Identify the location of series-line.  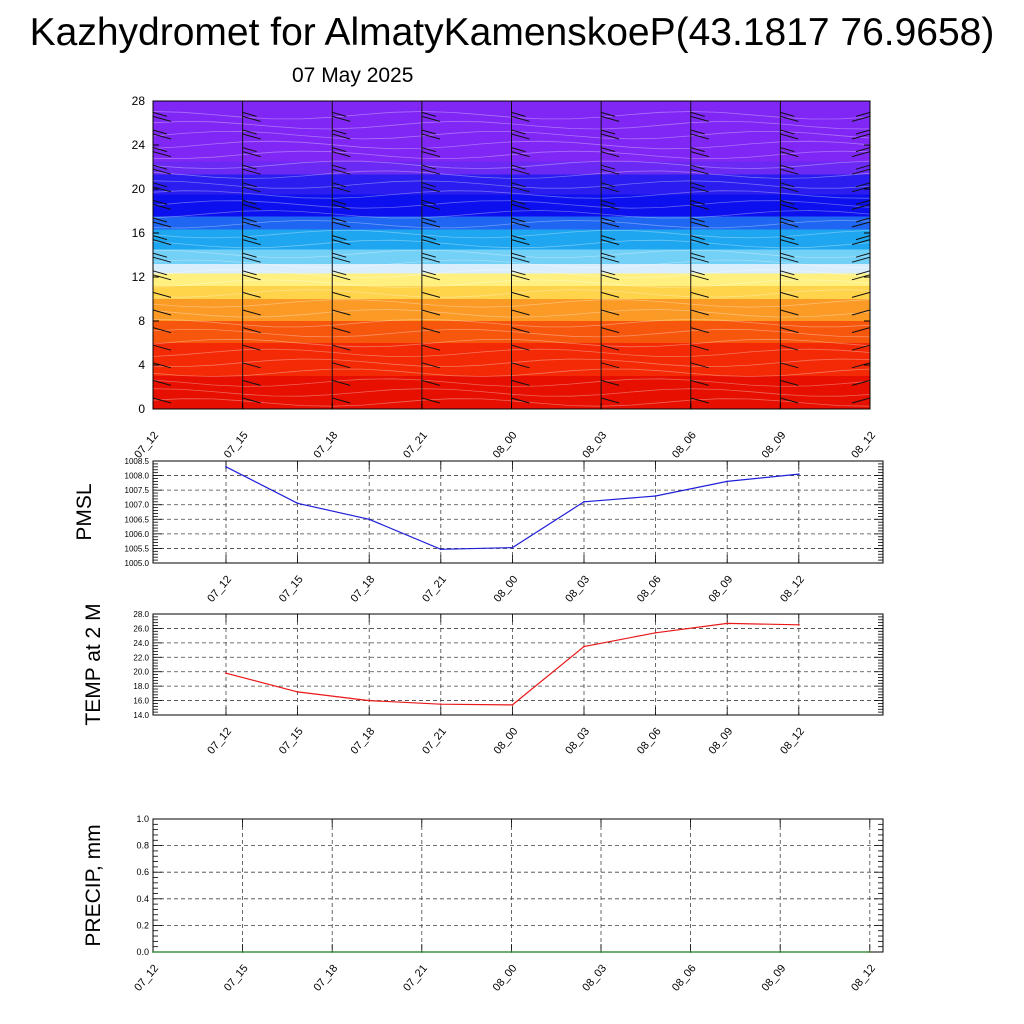
(512, 508).